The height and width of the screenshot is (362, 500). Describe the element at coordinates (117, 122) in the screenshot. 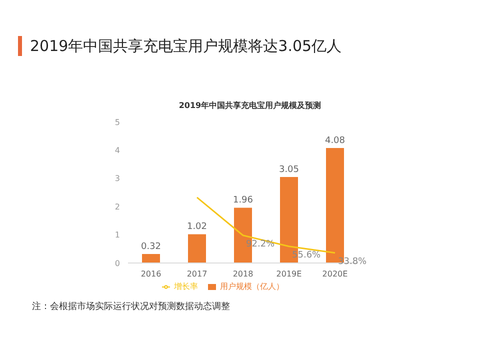

I see `y-tick-label: 5` at that location.